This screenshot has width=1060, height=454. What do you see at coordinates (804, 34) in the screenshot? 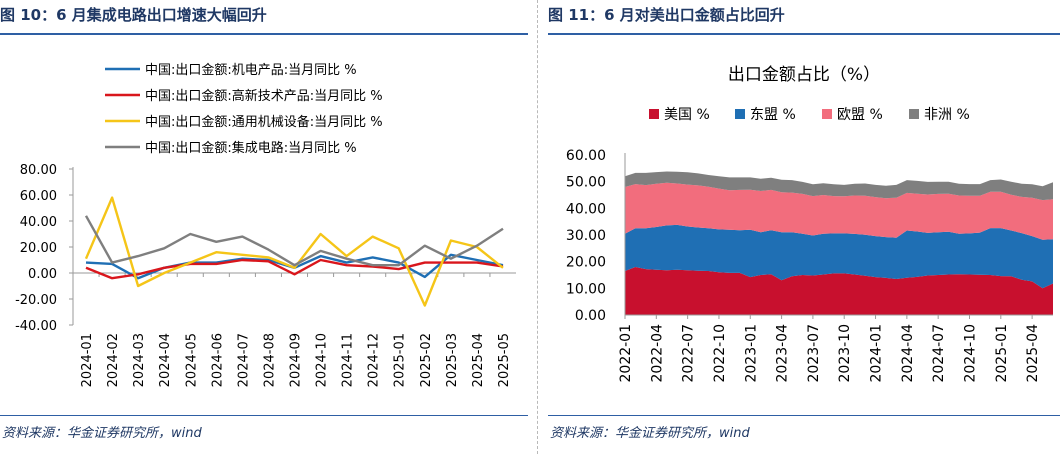
I see `right-title-rule` at bounding box center [804, 34].